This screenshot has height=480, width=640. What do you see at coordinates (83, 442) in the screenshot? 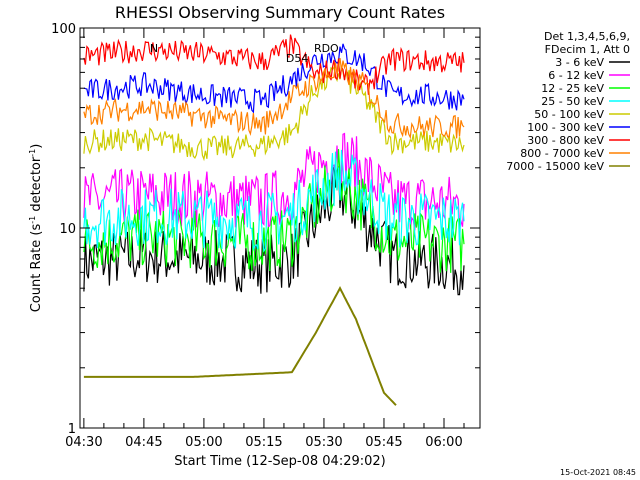
I see `x-tick-label: 04:30` at bounding box center [83, 442].